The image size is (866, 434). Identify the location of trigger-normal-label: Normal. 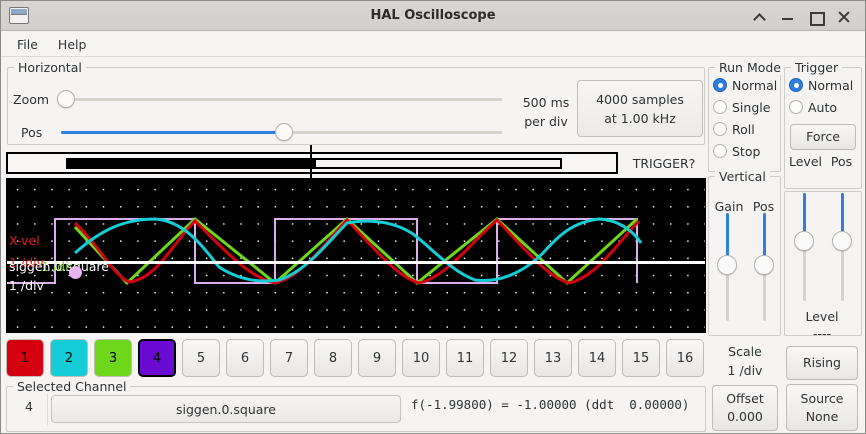
(831, 85).